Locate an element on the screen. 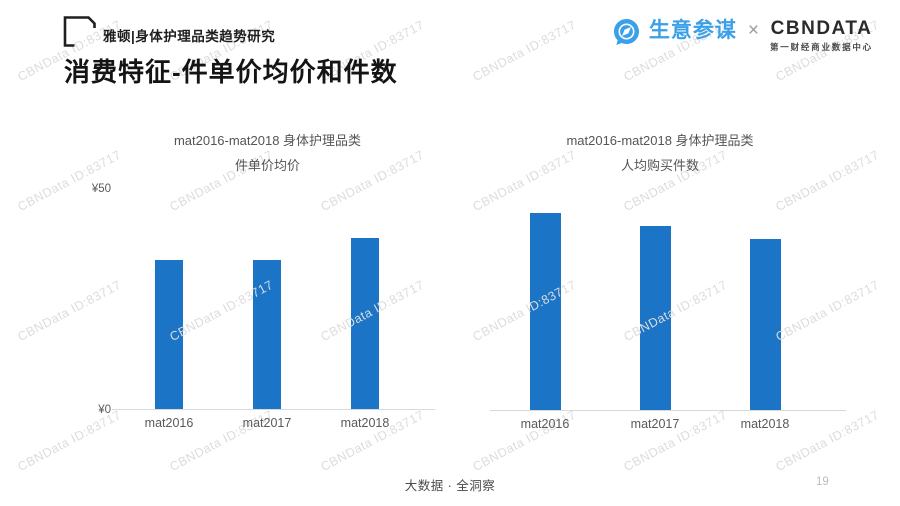 Image resolution: width=900 pixels, height=506 pixels. y-axis-tick-zero: ¥0 is located at coordinates (104, 410).